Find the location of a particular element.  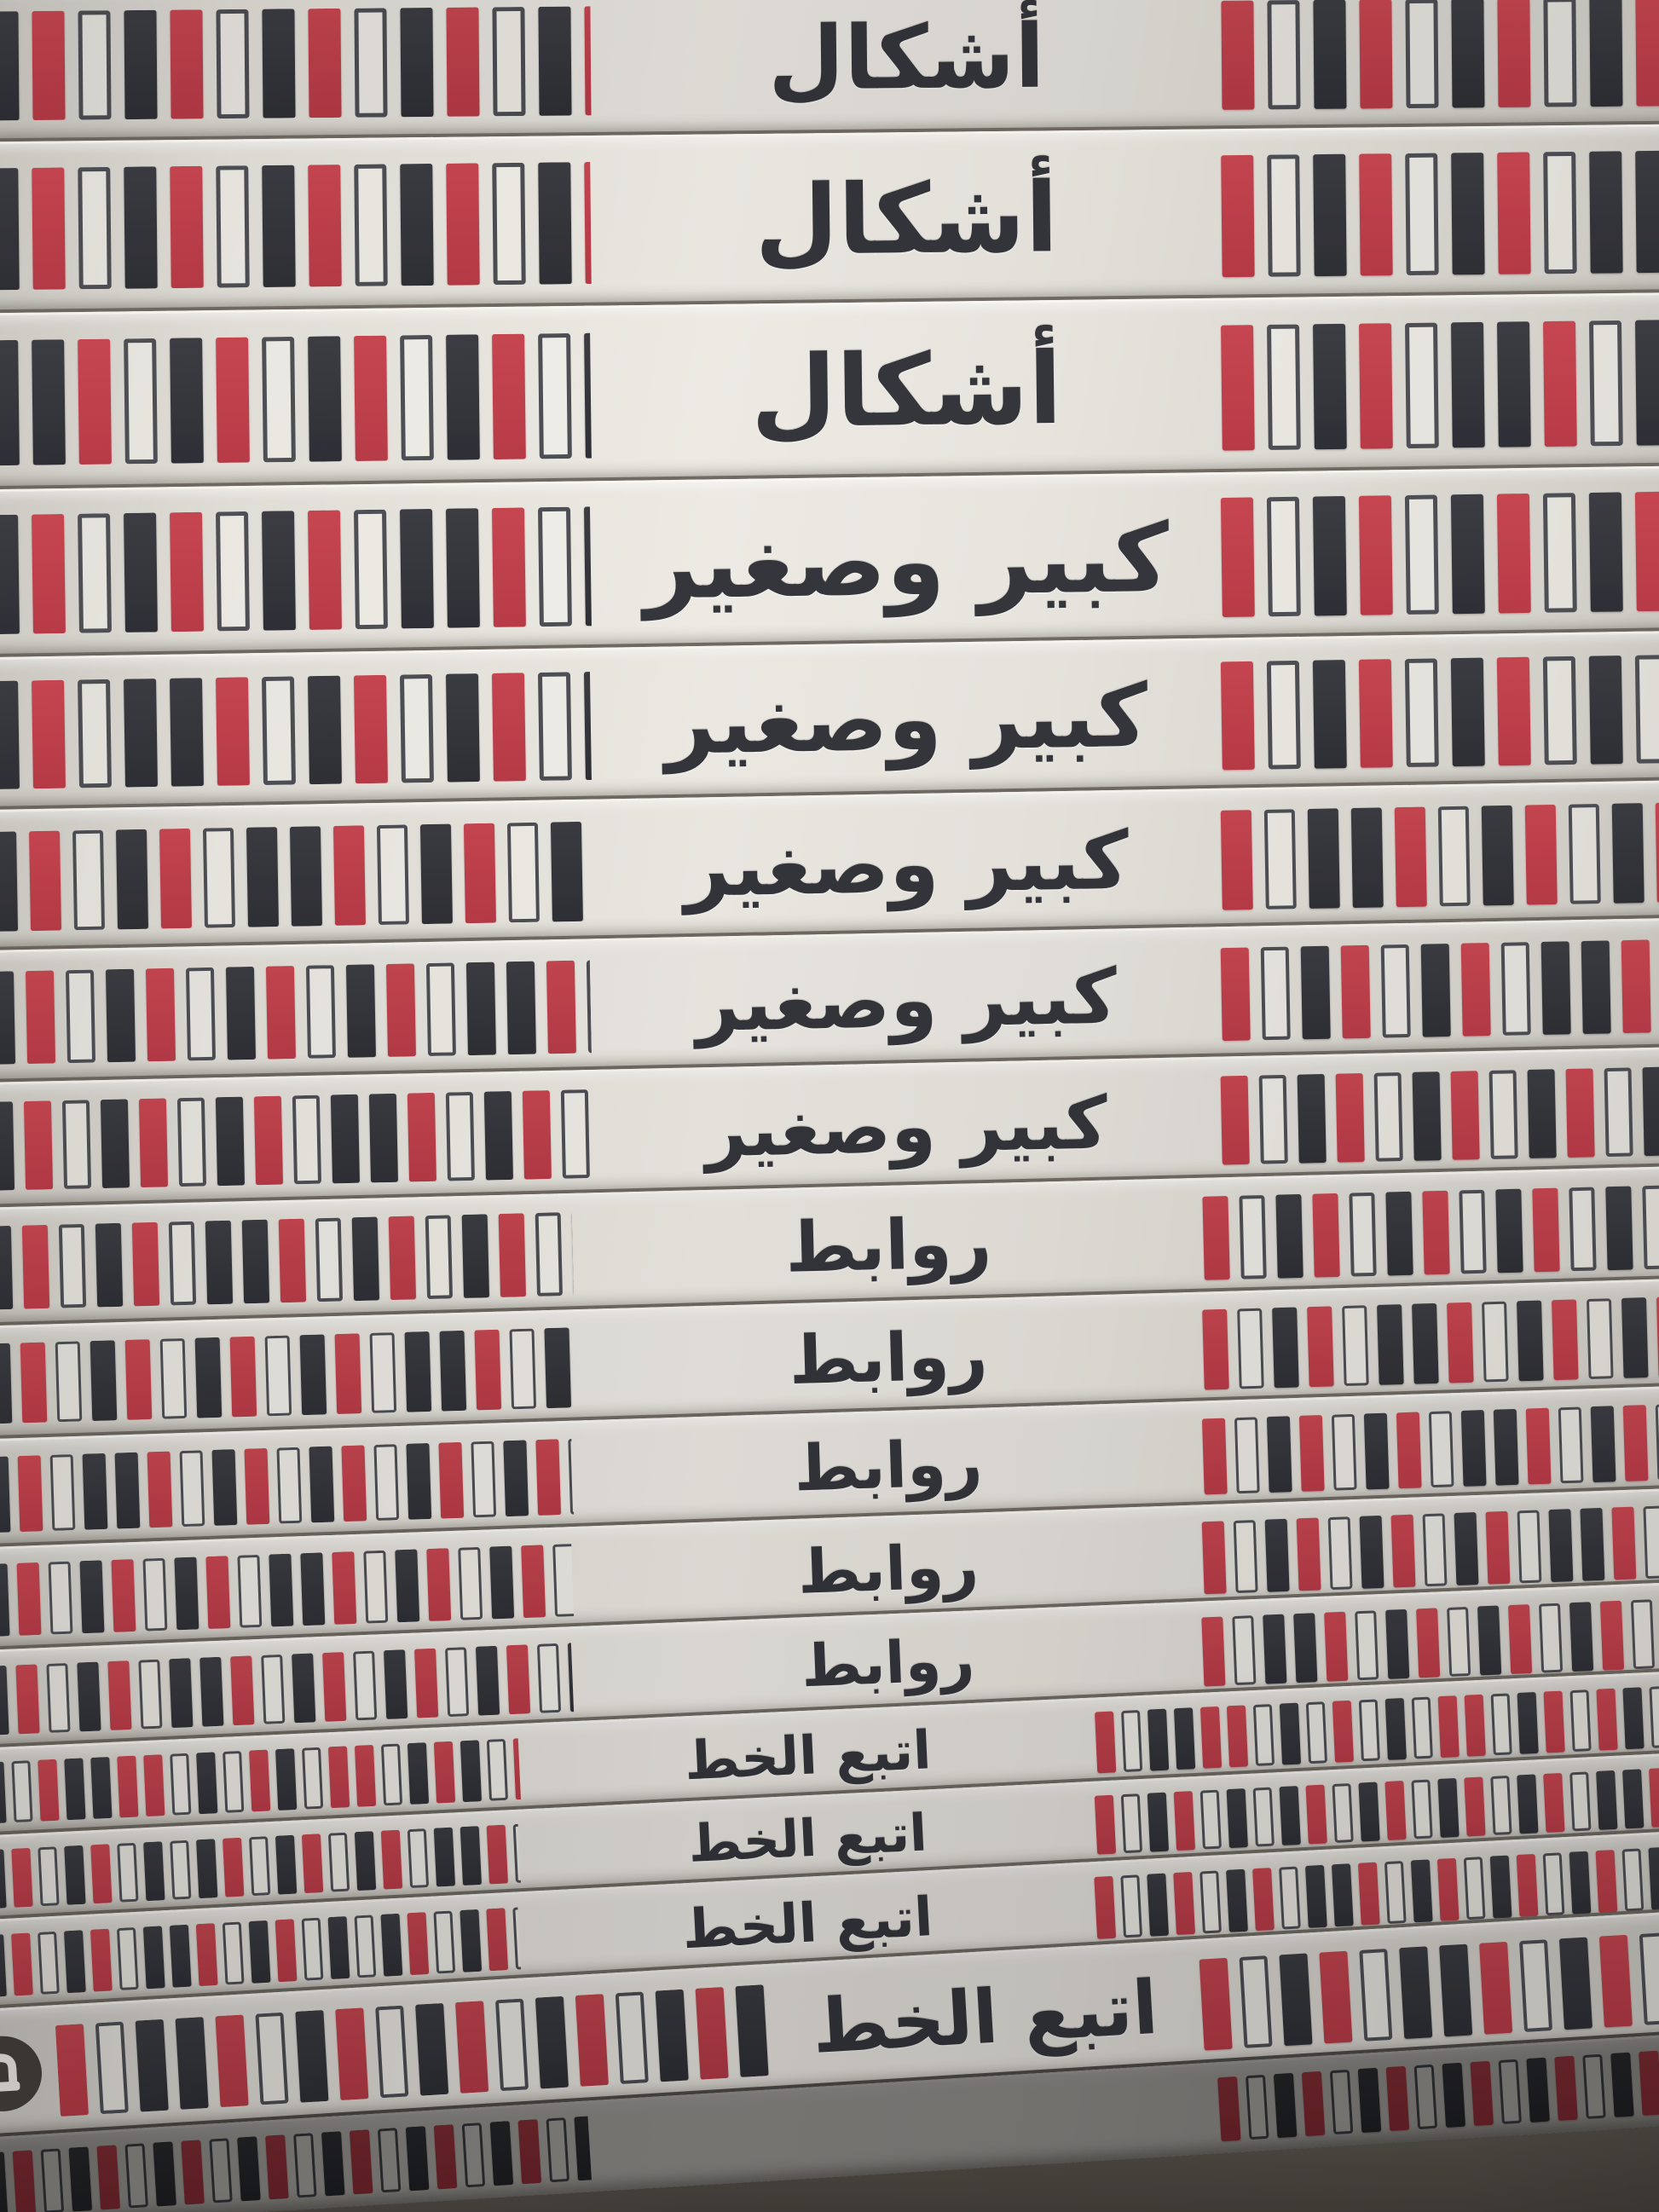

publisher-logo is located at coordinates (24, 2073).